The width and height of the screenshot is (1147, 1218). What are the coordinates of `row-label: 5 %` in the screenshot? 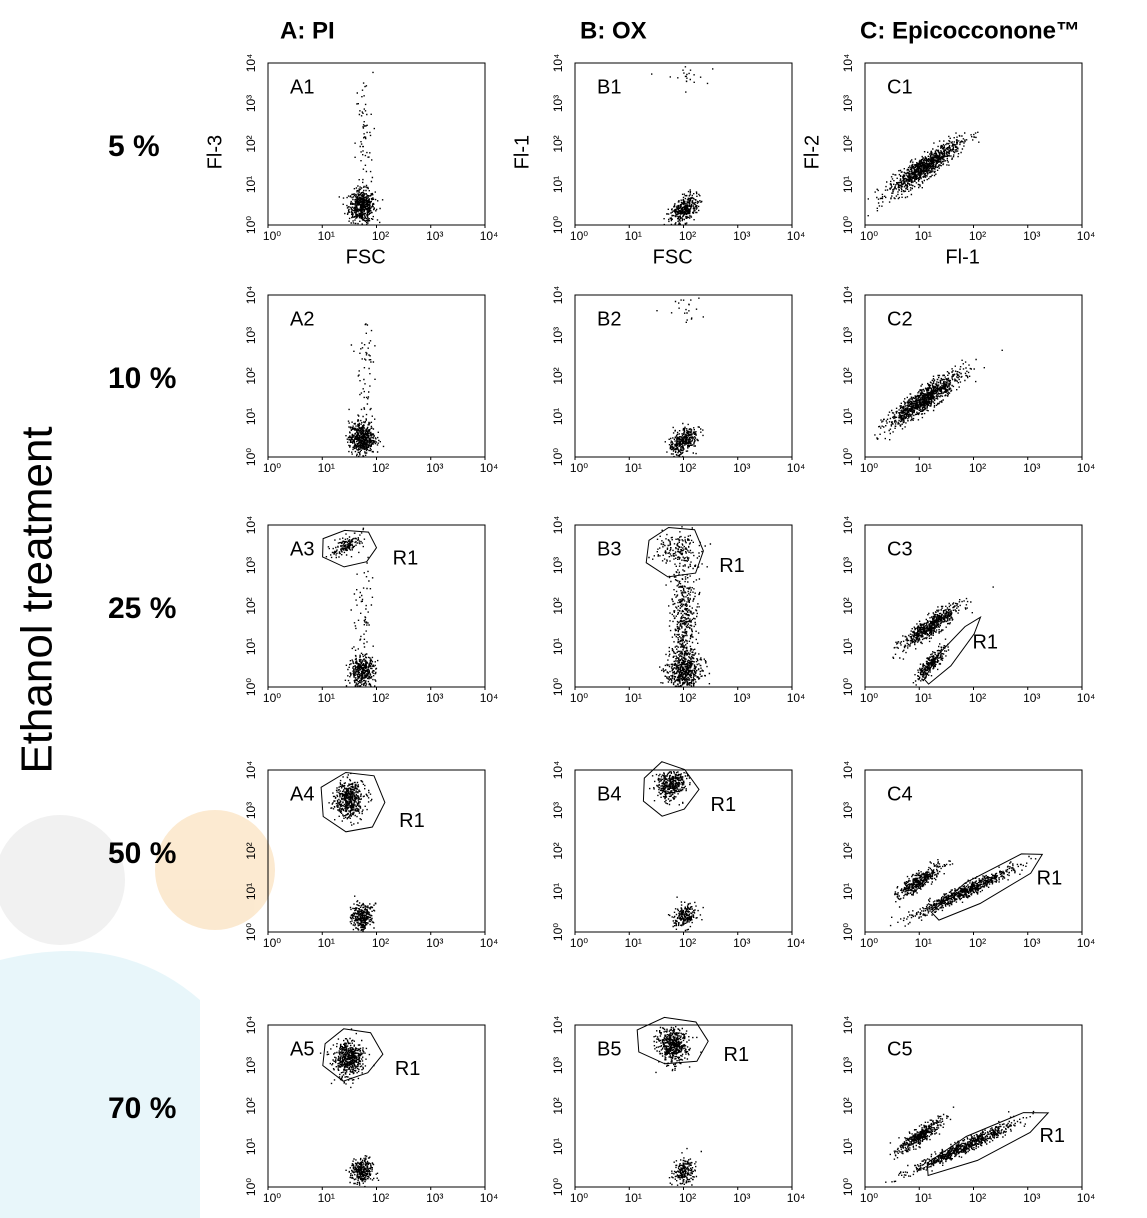 It's located at (134, 146).